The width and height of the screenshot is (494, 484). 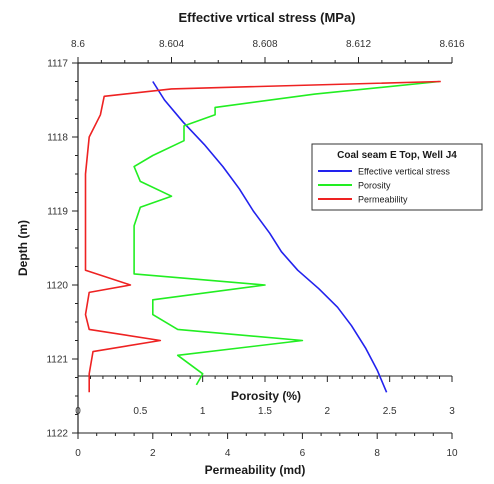 I want to click on depth-tick-label: 1117, so click(x=57, y=64).